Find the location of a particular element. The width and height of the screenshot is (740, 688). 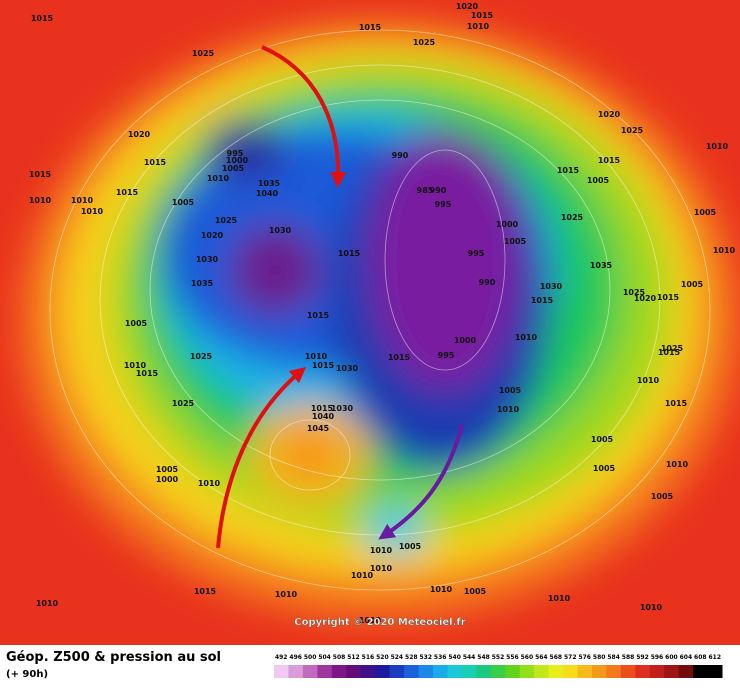

legend-tick: 492 is located at coordinates (281, 657).